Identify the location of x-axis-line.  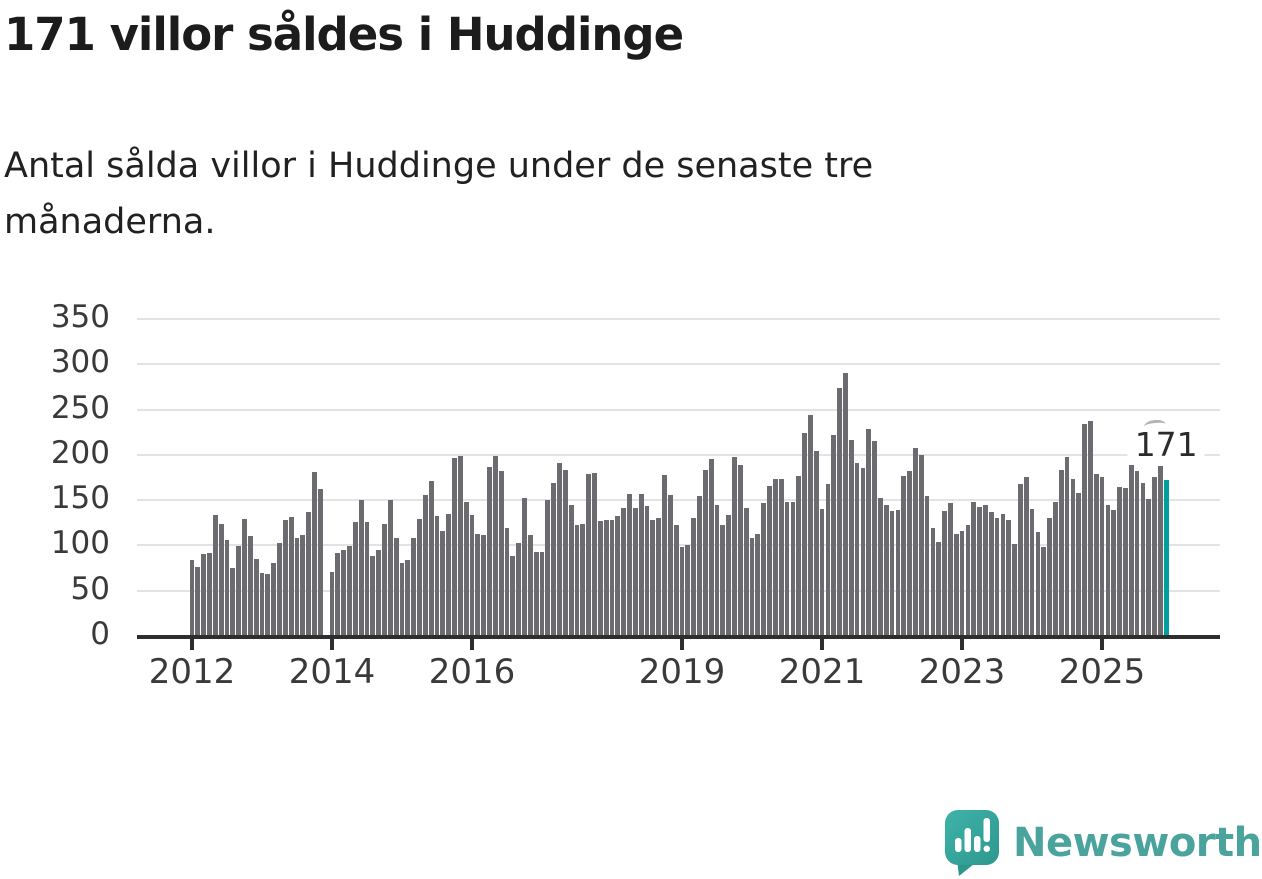
(678, 637).